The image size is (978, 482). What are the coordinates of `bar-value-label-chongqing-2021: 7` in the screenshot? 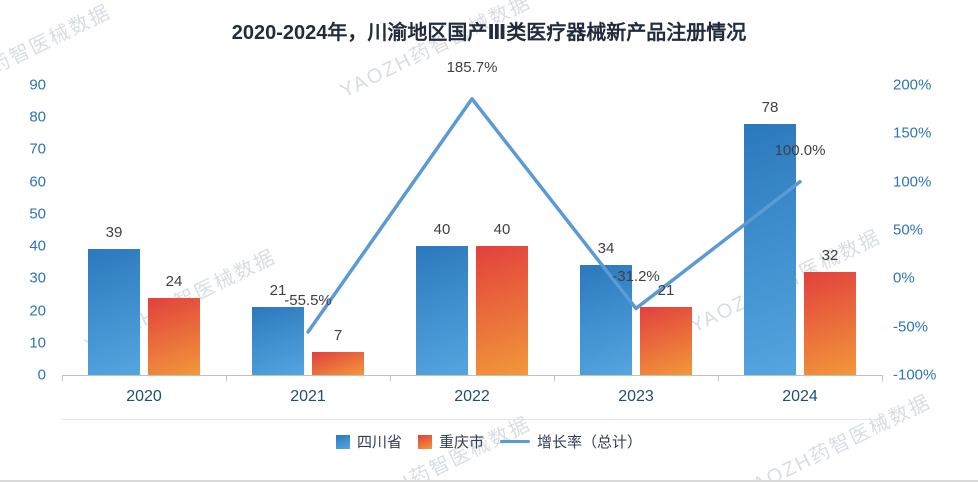 It's located at (338, 336).